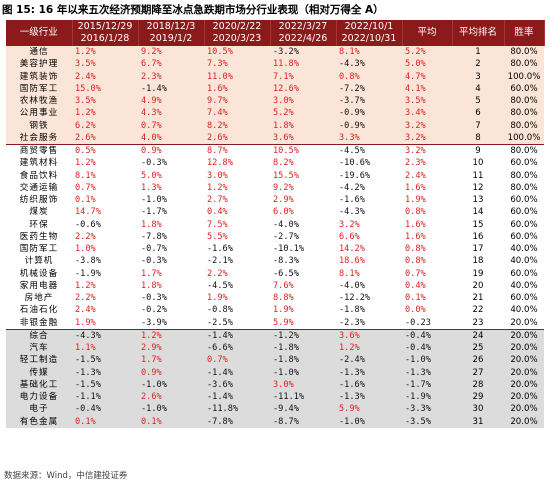 This screenshot has width=550, height=485. I want to click on period-value: 1.0%, so click(85, 249).